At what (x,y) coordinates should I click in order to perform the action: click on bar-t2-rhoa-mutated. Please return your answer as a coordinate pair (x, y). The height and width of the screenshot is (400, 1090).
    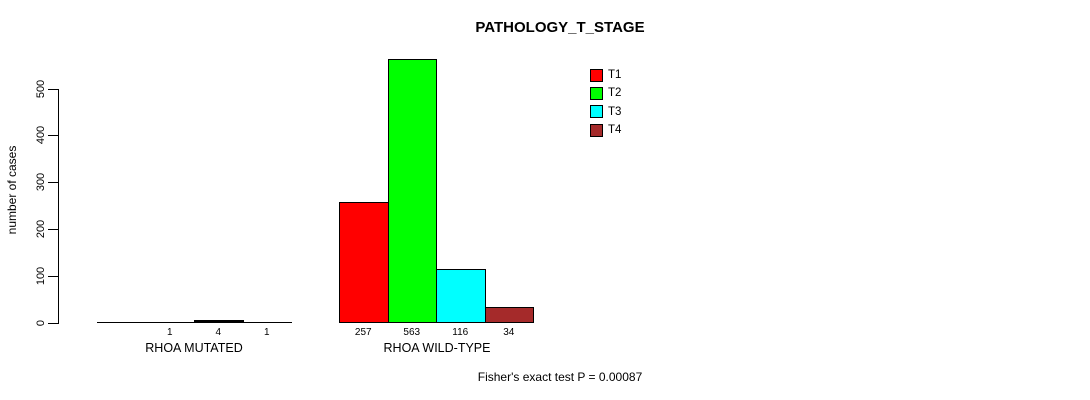
    Looking at the image, I should click on (170, 322).